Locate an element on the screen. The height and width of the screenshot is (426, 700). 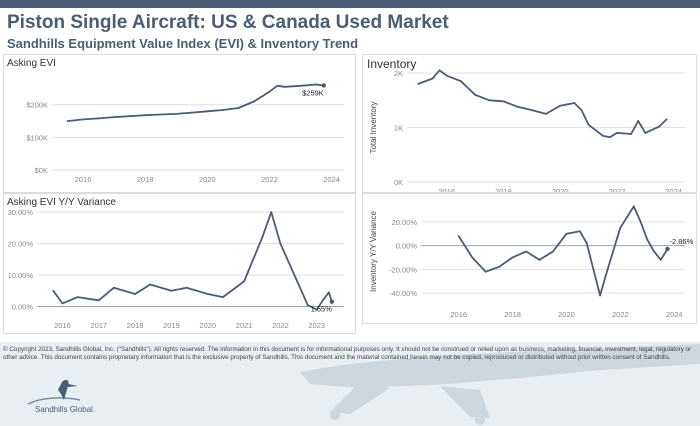
x-tick-label: 2021 is located at coordinates (244, 325).